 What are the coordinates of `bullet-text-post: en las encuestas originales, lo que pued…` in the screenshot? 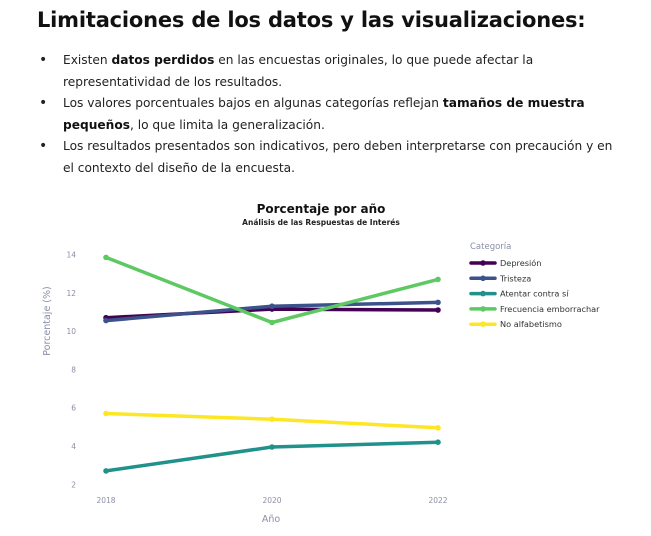 It's located at (298, 71).